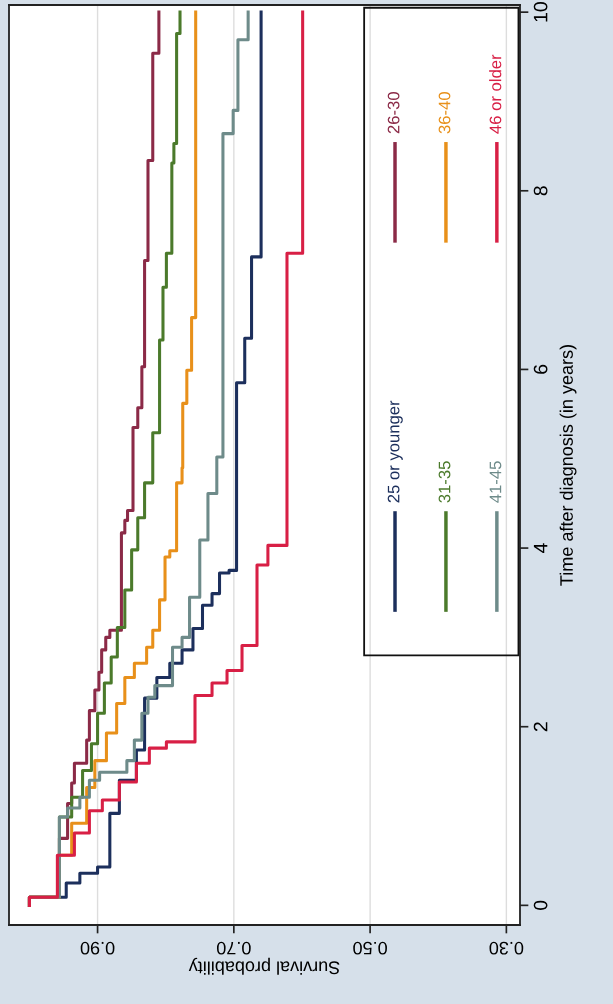 The height and width of the screenshot is (1004, 613). What do you see at coordinates (264, 966) in the screenshot?
I see `x-axis-title: Survival probability` at bounding box center [264, 966].